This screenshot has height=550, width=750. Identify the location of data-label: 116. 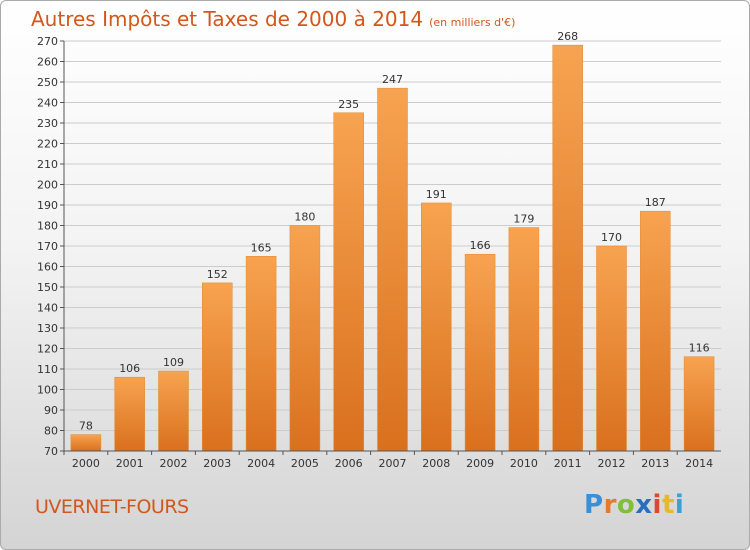
(699, 348).